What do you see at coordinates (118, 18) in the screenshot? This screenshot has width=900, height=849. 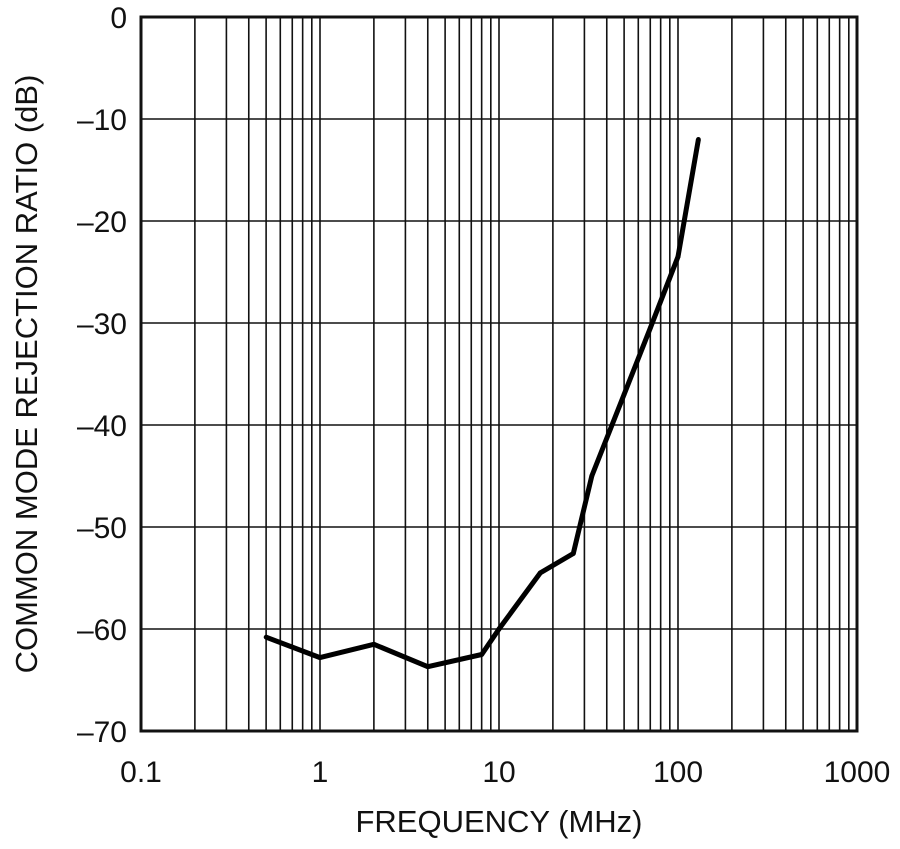 I see `y-tick-label: 0` at bounding box center [118, 18].